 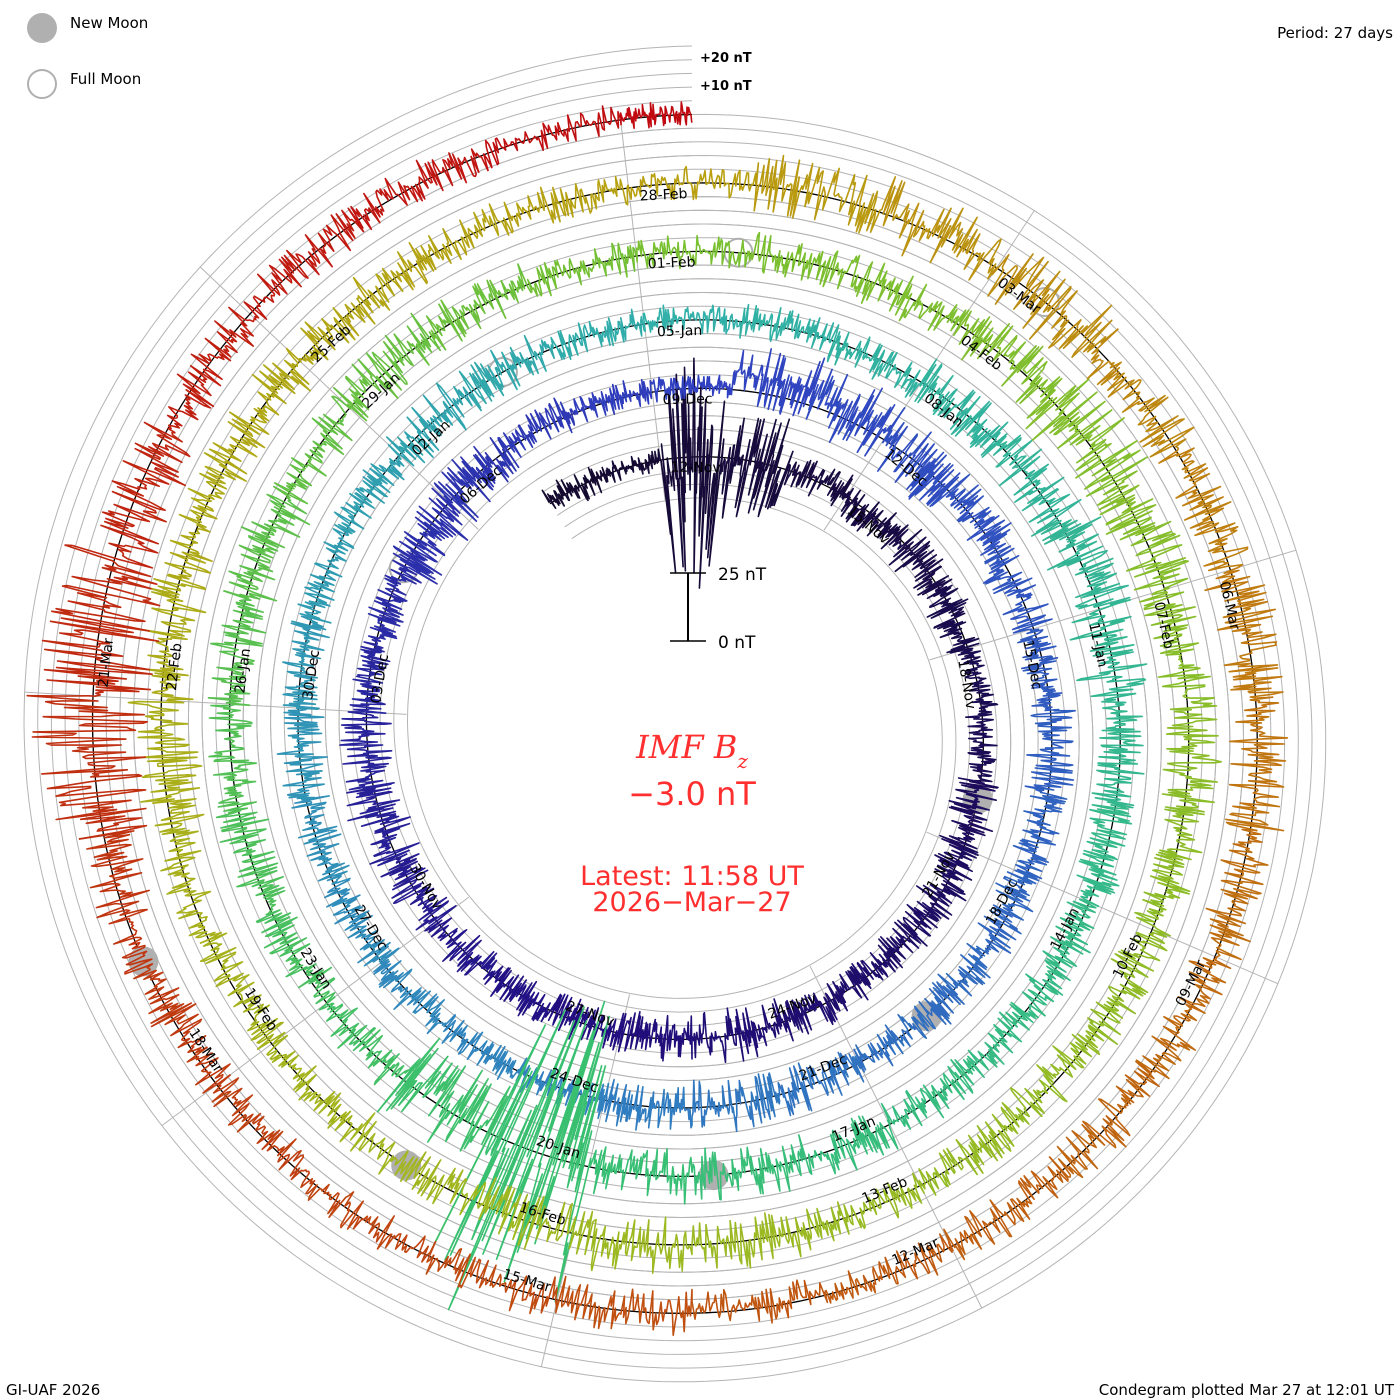 I want to click on current-value: −3.0 nT, so click(x=692, y=794).